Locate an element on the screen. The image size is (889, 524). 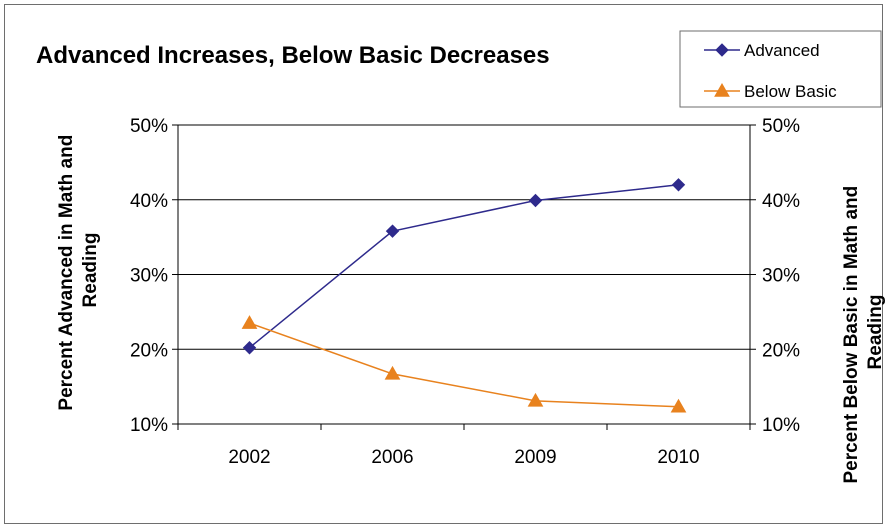
y-tick-label-left: 10% is located at coordinates (149, 425).